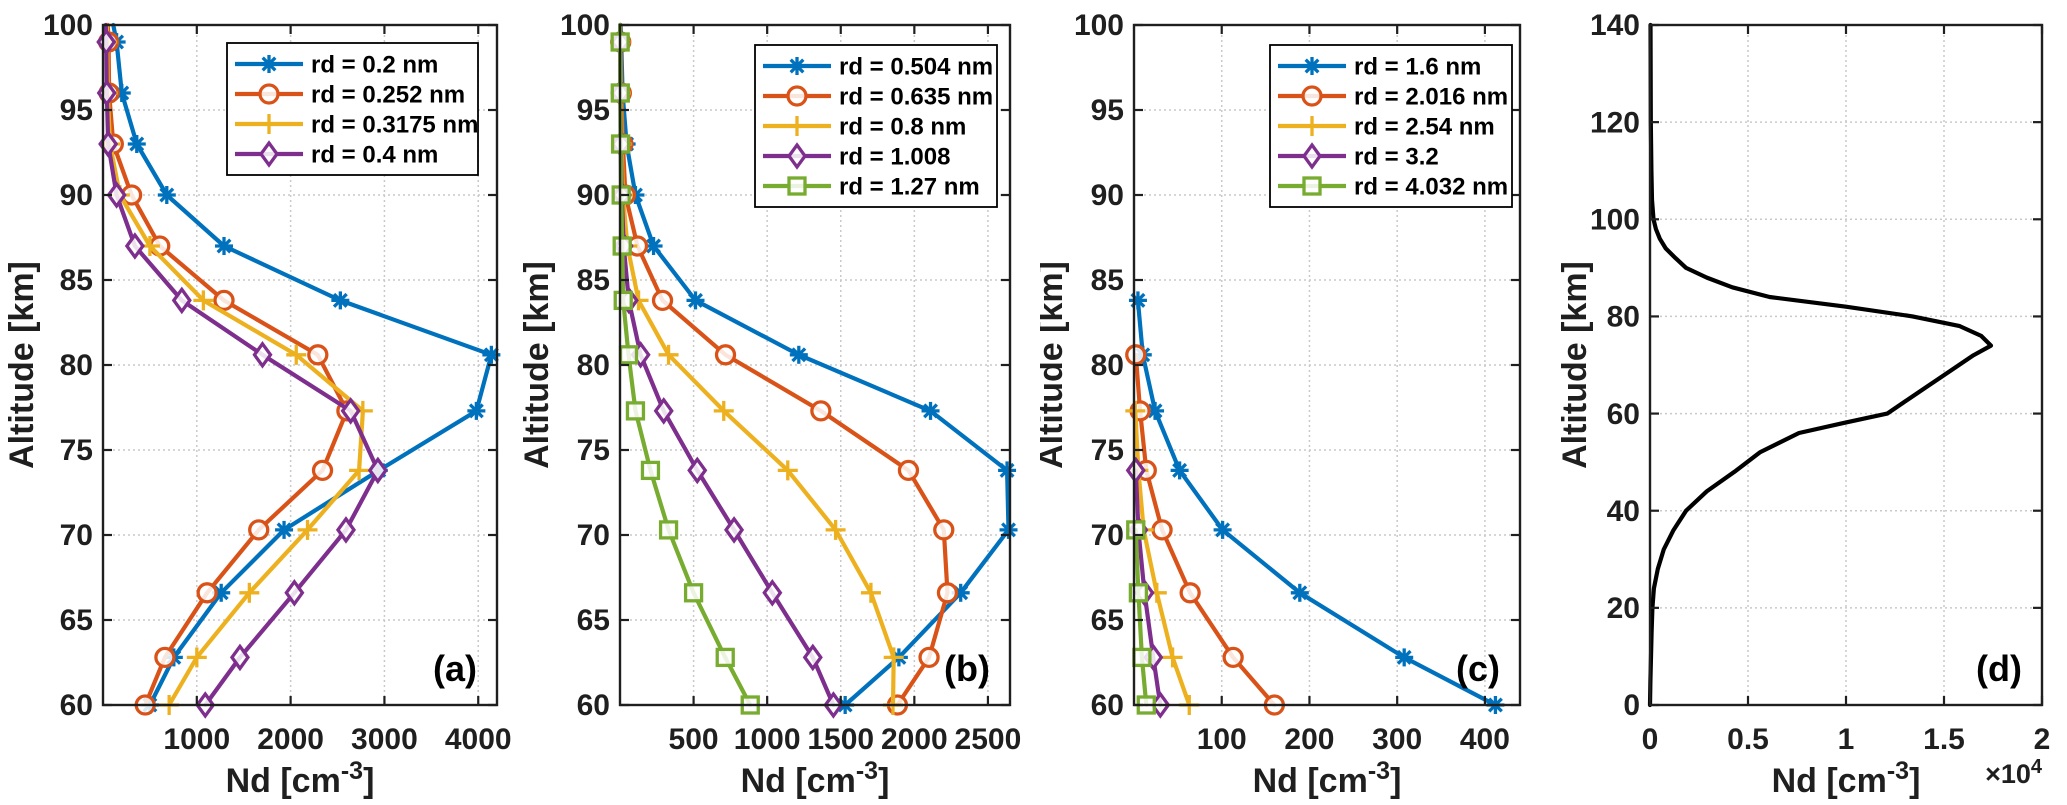 This screenshot has width=2067, height=805. Describe the element at coordinates (1424, 126) in the screenshot. I see `legend-label: rd = 2.54 nm` at that location.